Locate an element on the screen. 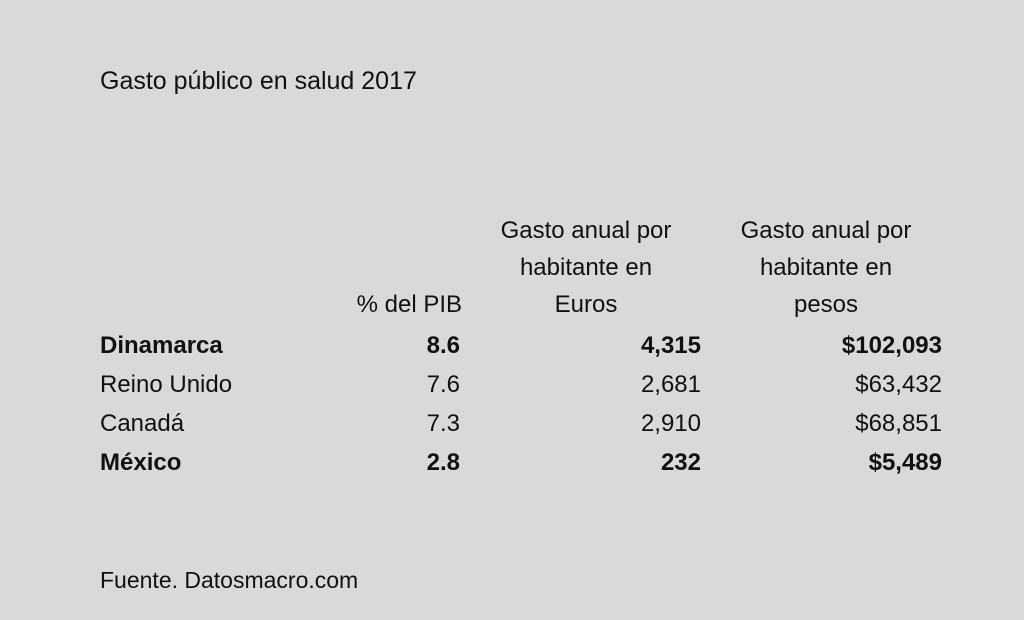 This screenshot has height=620, width=1024. pib-cell: 8.6 is located at coordinates (443, 345).